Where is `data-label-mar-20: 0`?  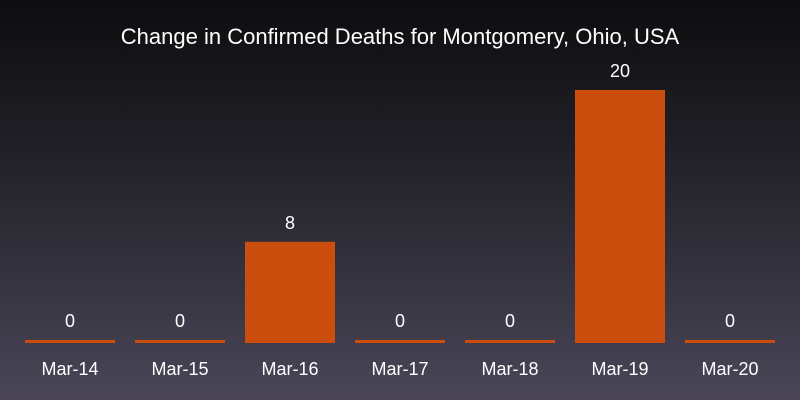
data-label-mar-20: 0 is located at coordinates (730, 321).